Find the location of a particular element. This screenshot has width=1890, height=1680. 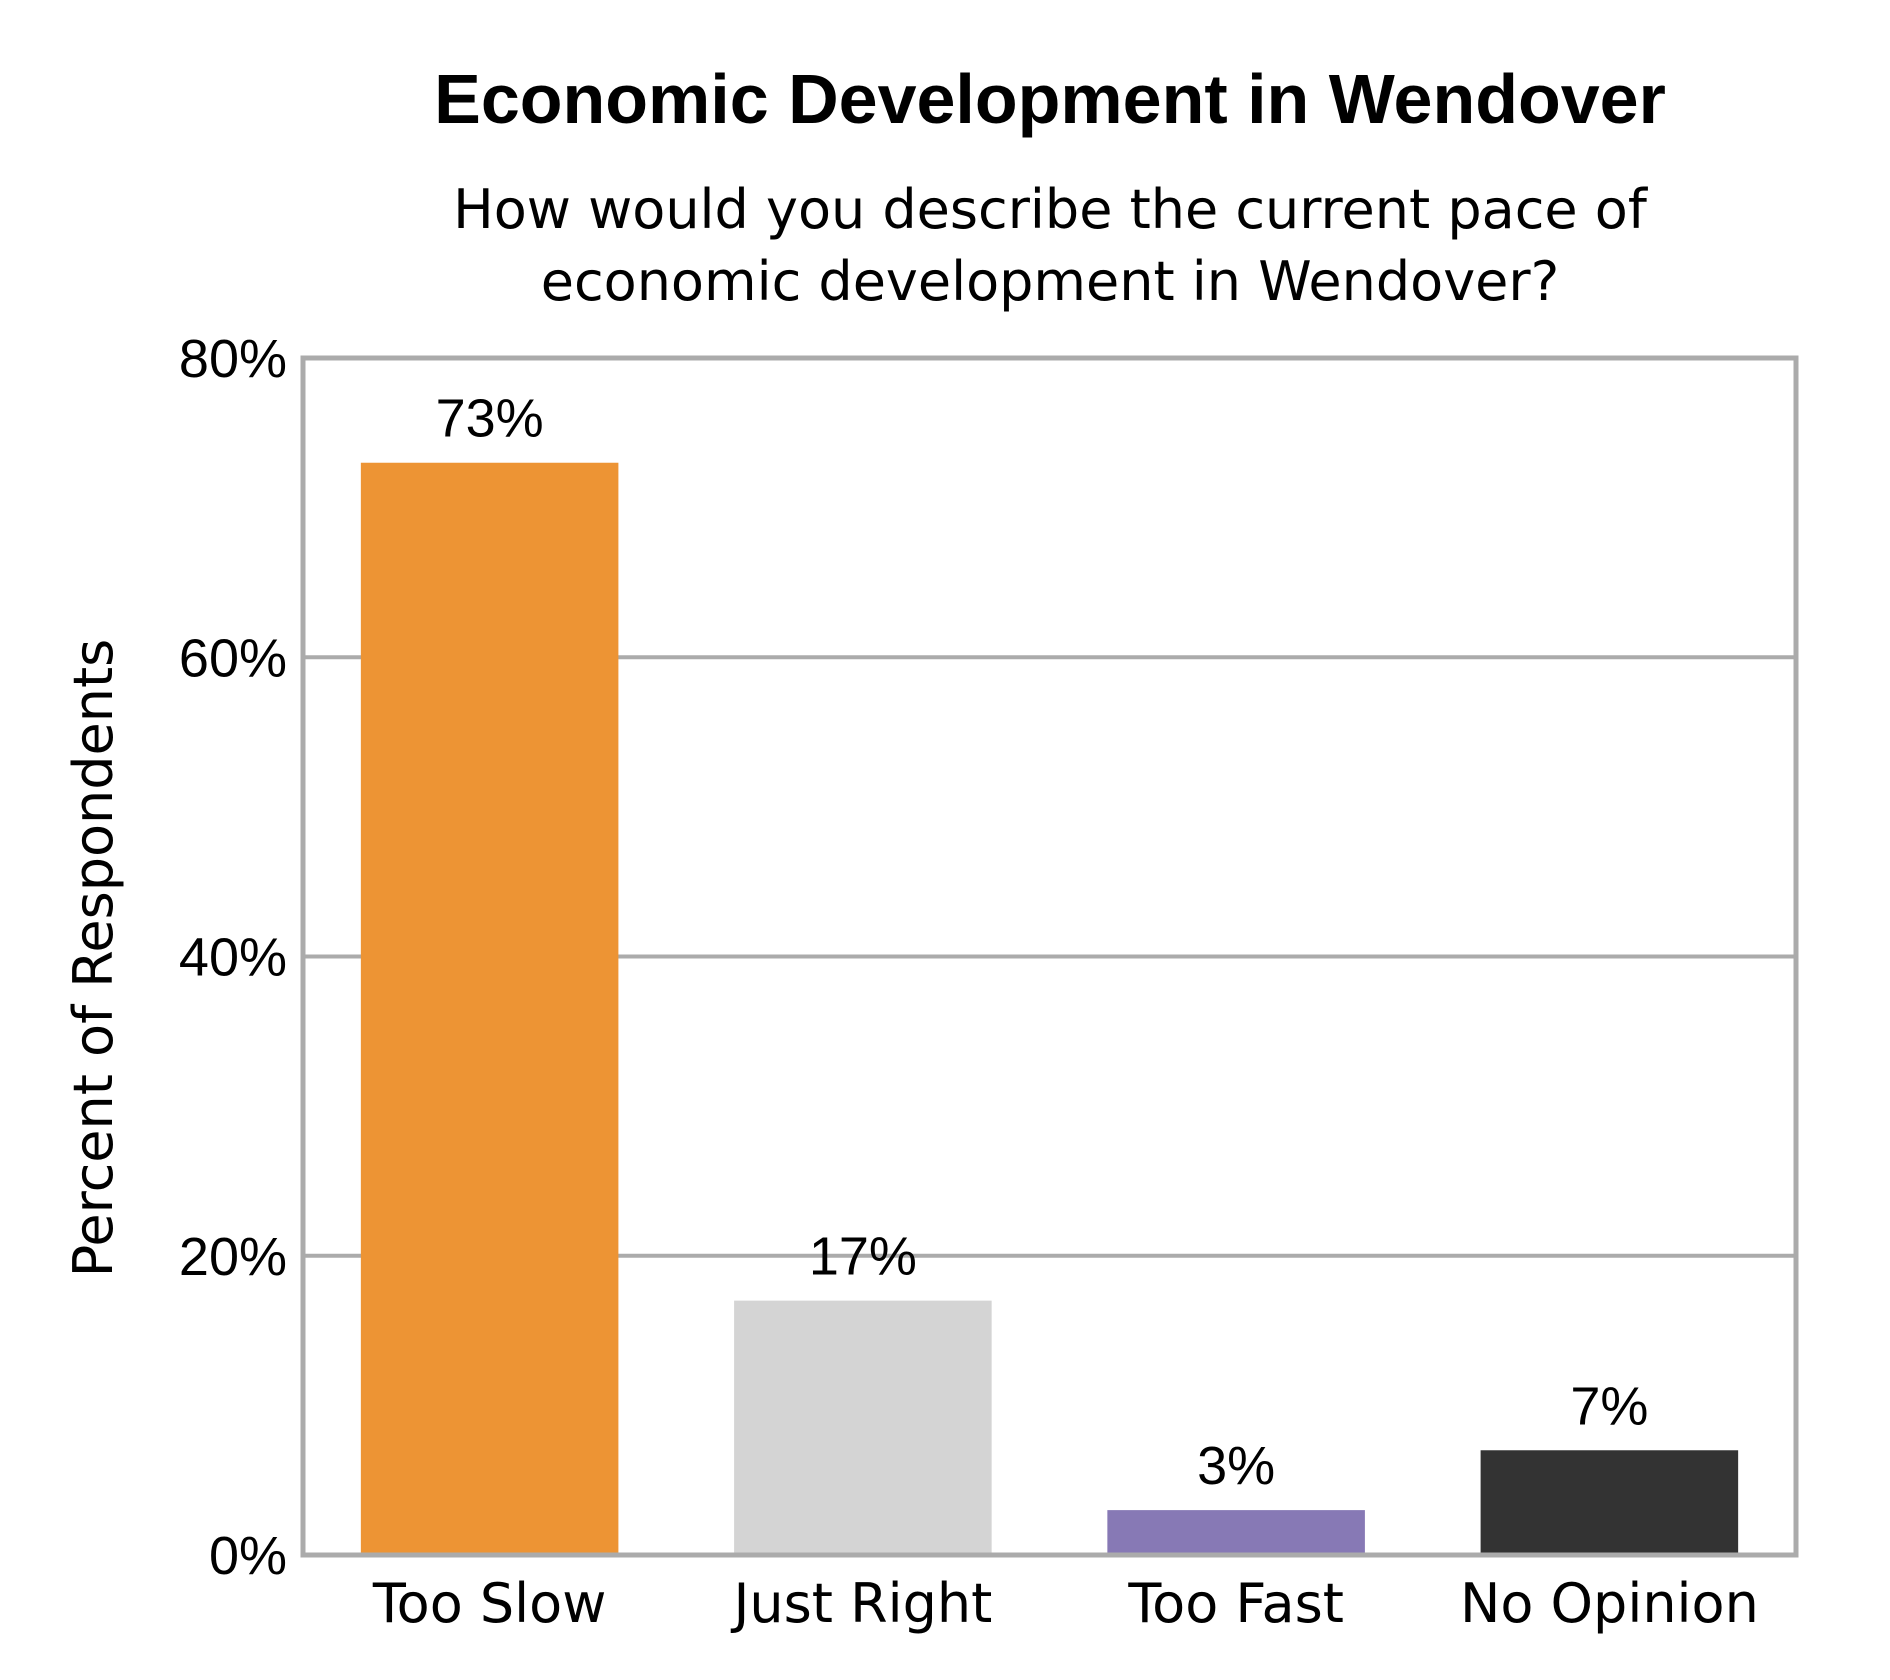

y-tick-label: 80% is located at coordinates (233, 359).